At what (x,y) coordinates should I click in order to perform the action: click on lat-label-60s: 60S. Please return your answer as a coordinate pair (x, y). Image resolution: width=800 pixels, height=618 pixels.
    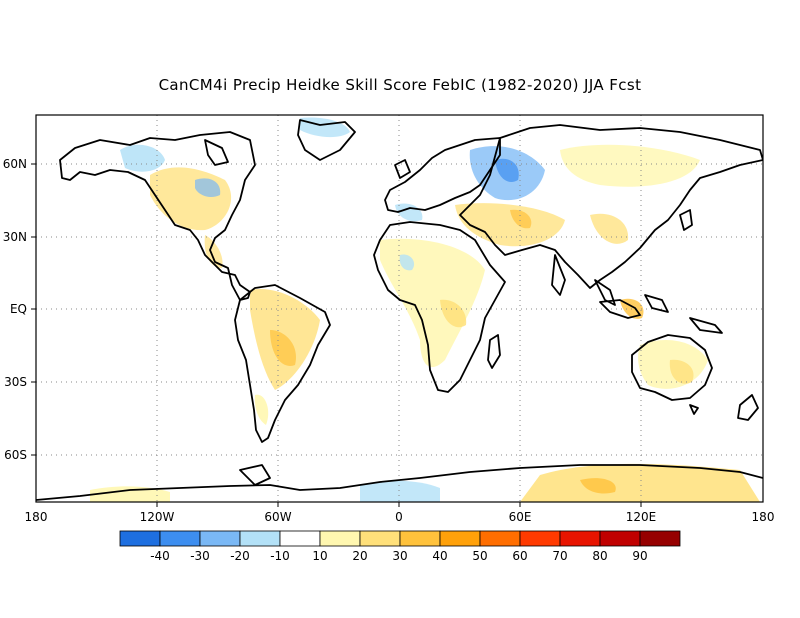
    Looking at the image, I should click on (15, 455).